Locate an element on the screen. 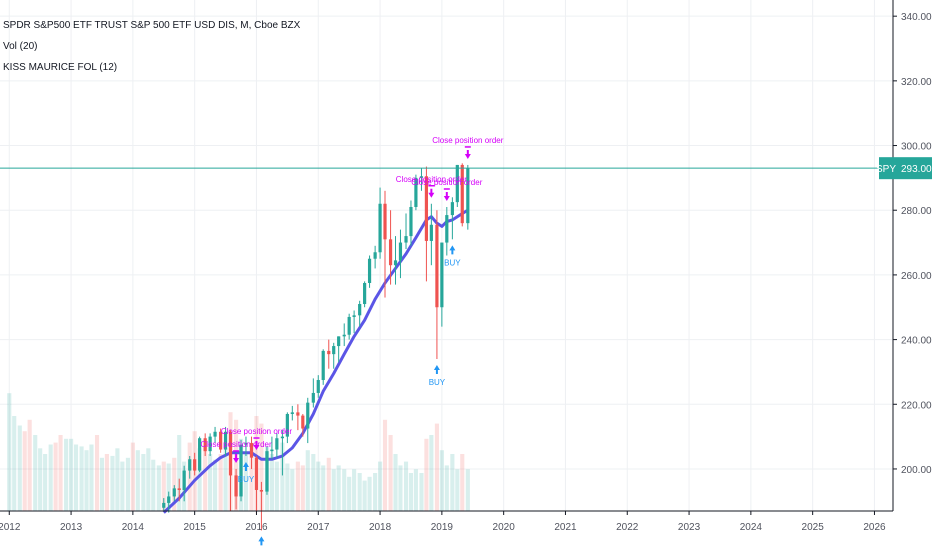  y-tick-label: 220.00 is located at coordinates (916, 405).